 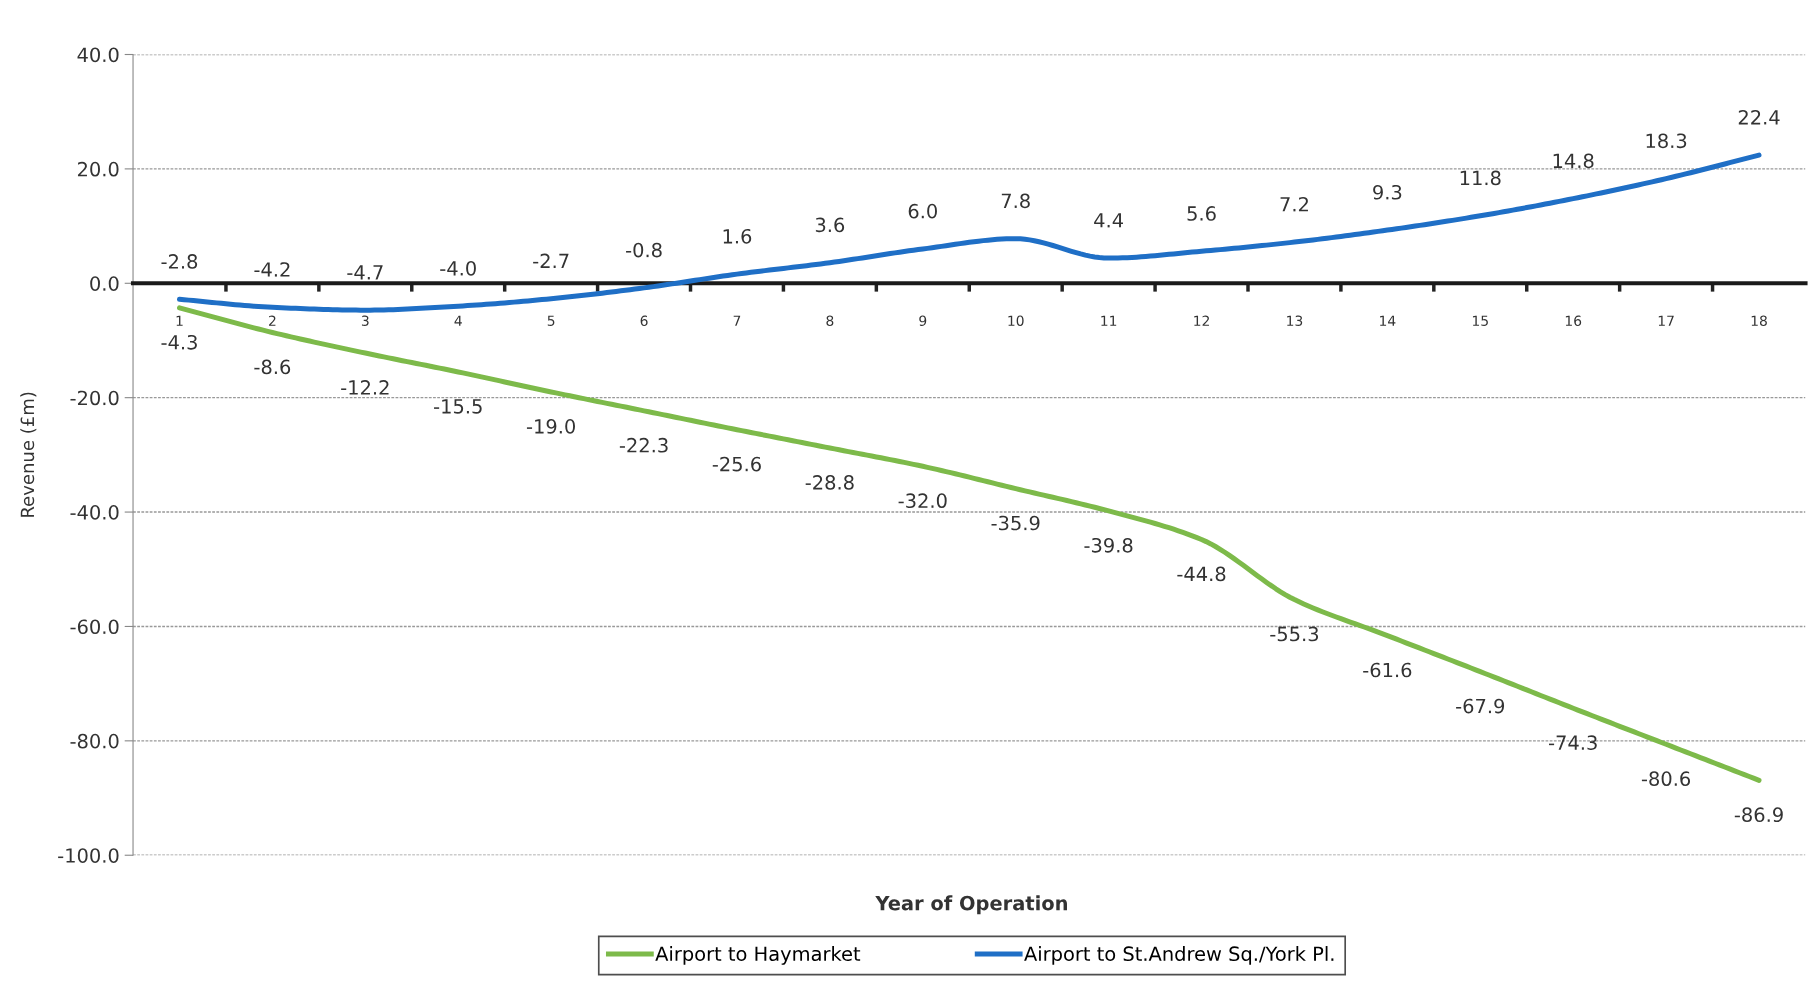 I want to click on data-label: -80.6, so click(x=1666, y=779).